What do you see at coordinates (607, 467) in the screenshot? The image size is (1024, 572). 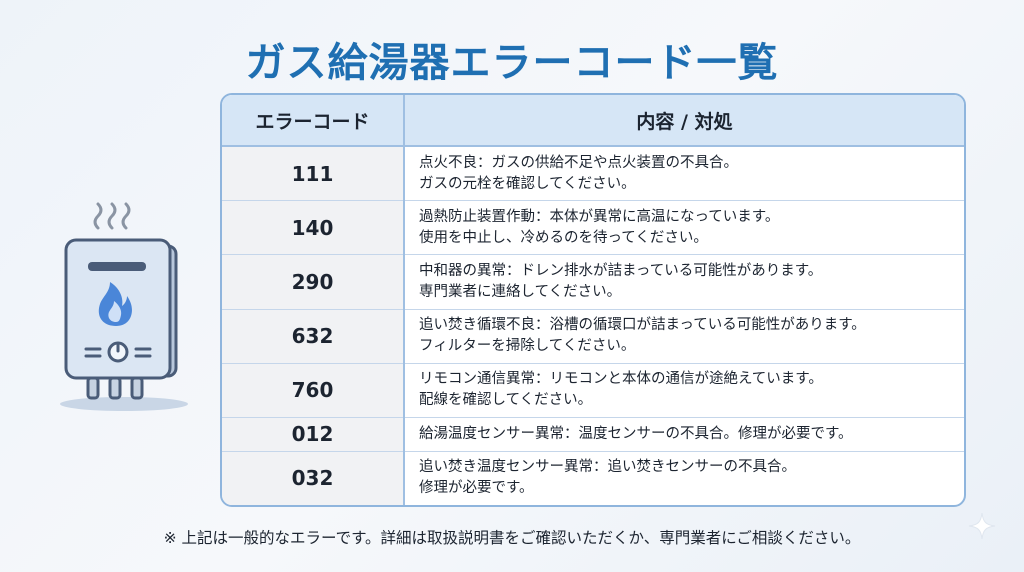 I see `description-line: 追い焚き温度センサー異常：追い焚きセンサーの不具合。` at bounding box center [607, 467].